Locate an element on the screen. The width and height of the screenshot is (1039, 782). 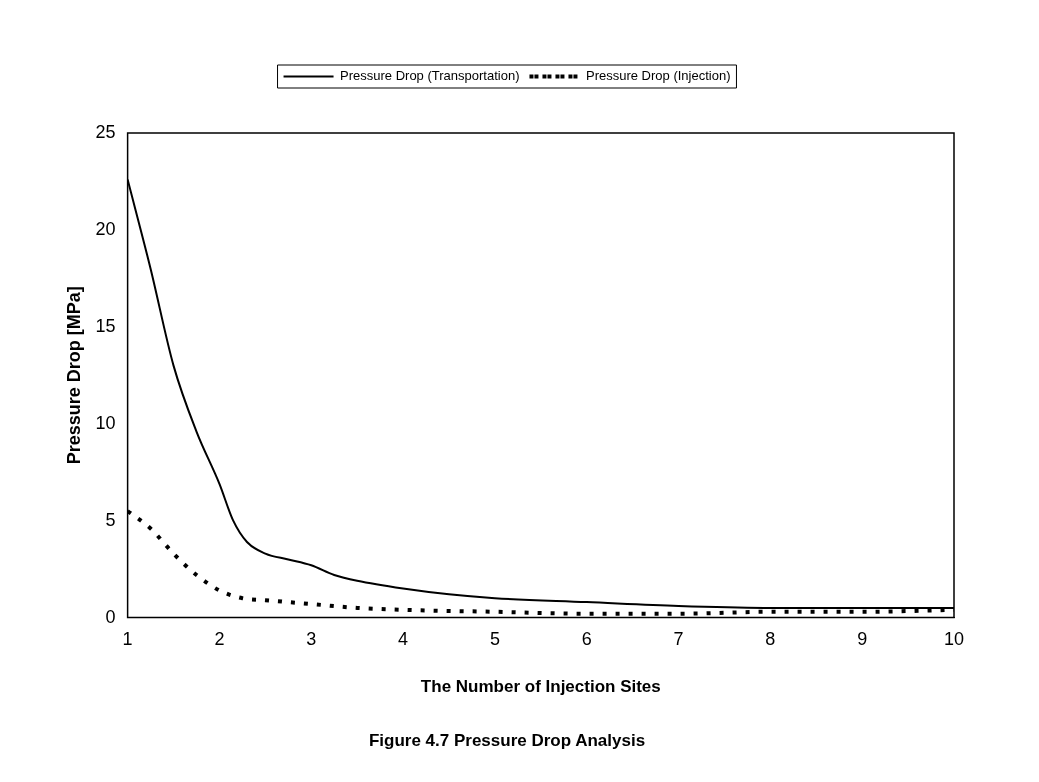
x-tick-label: 3 is located at coordinates (311, 639).